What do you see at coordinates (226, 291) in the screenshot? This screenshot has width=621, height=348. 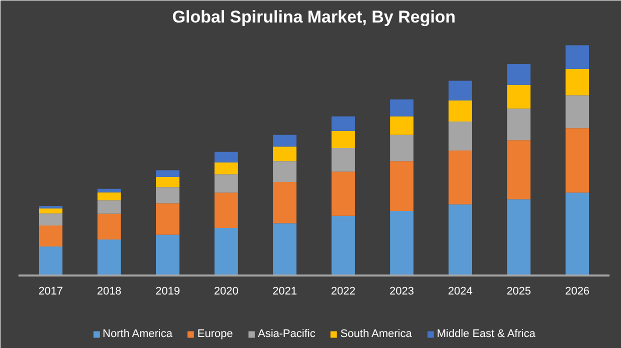 I see `x-tick-label: 2020` at bounding box center [226, 291].